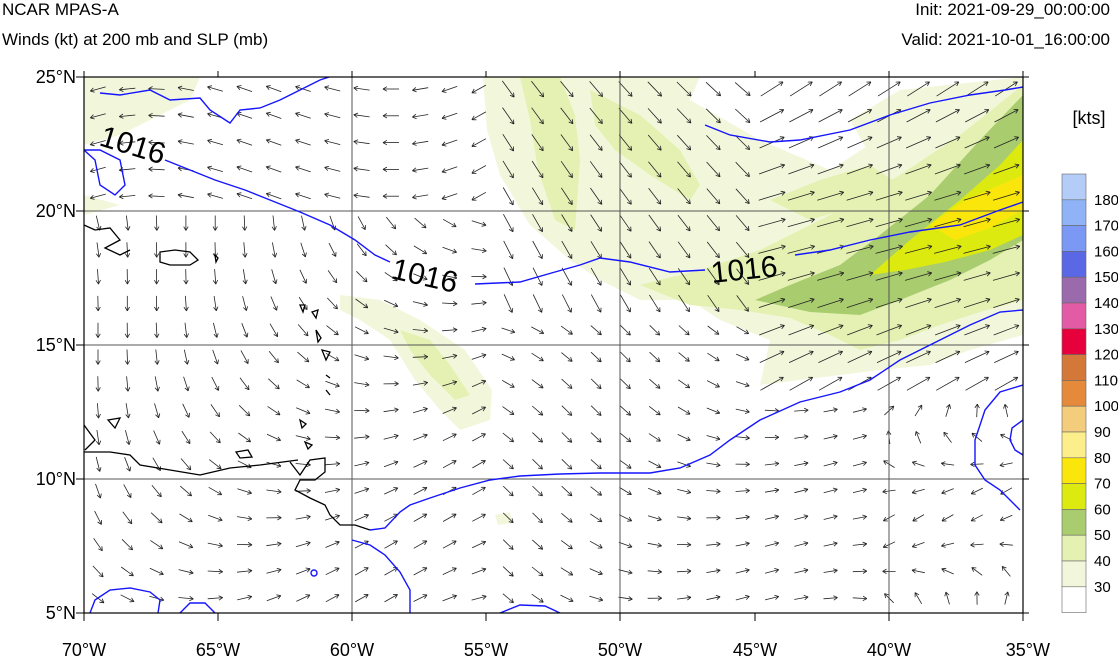 The height and width of the screenshot is (663, 1118). I want to click on latitude-labels: 25°N 20°N 15°N 10°N 5°N, so click(56, 345).